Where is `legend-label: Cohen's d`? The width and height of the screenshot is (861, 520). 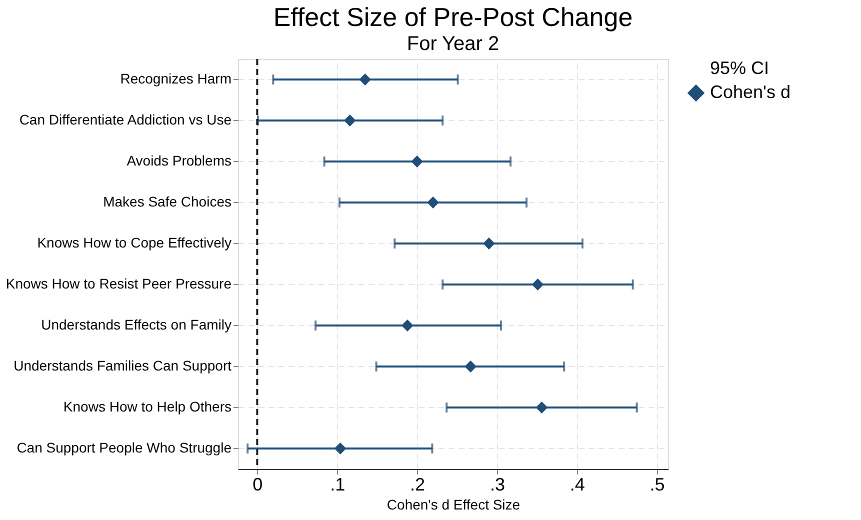
legend-label: Cohen's d is located at coordinates (750, 92).